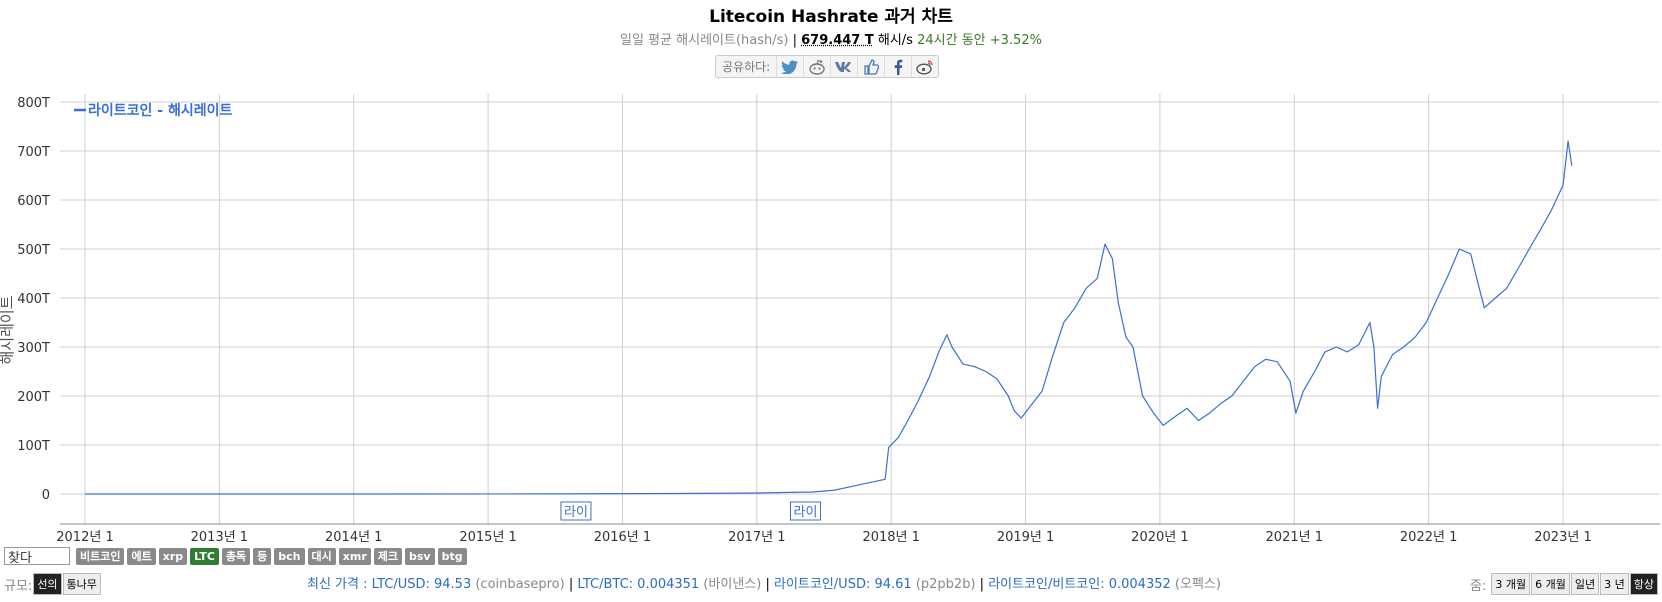  What do you see at coordinates (219, 537) in the screenshot?
I see `x-tick-label: 2013년 1` at bounding box center [219, 537].